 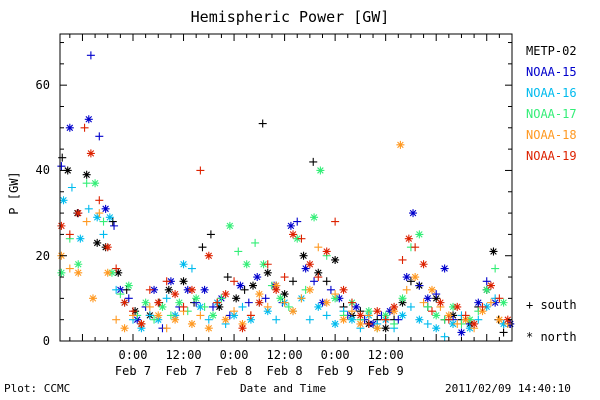 What do you see at coordinates (183, 371) in the screenshot?
I see `x-tick-date-label: Feb 7` at bounding box center [183, 371].